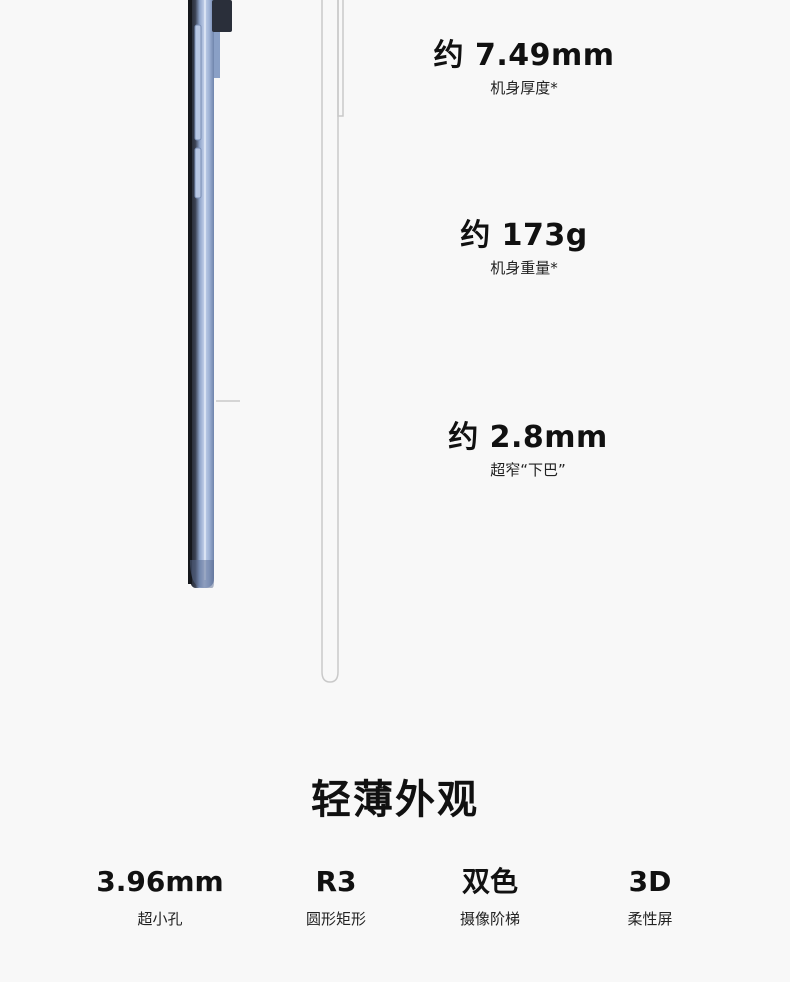 The image size is (790, 982). I want to click on outline-inner-edge, so click(340, 58).